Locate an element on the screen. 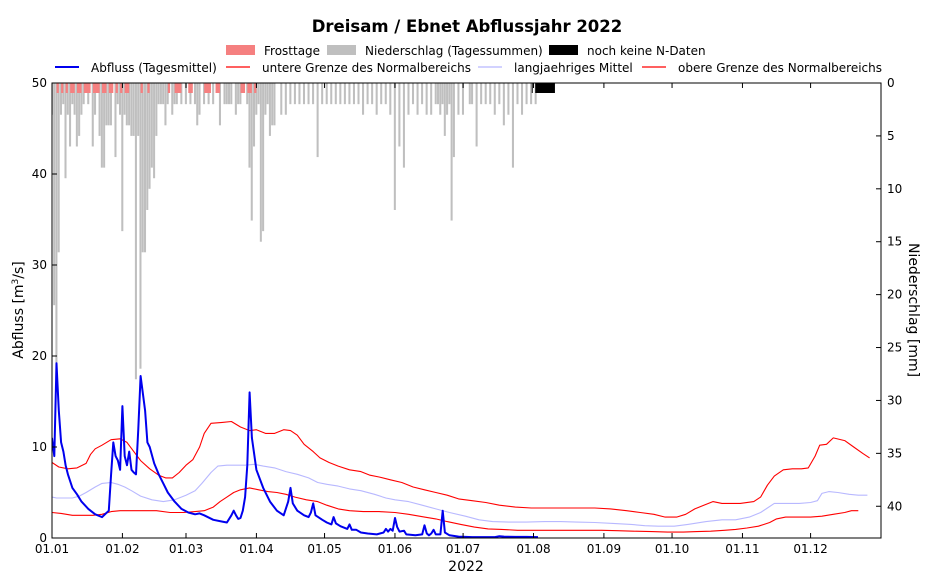 The image size is (932, 583). x-tick-label: 01.01 is located at coordinates (52, 549).